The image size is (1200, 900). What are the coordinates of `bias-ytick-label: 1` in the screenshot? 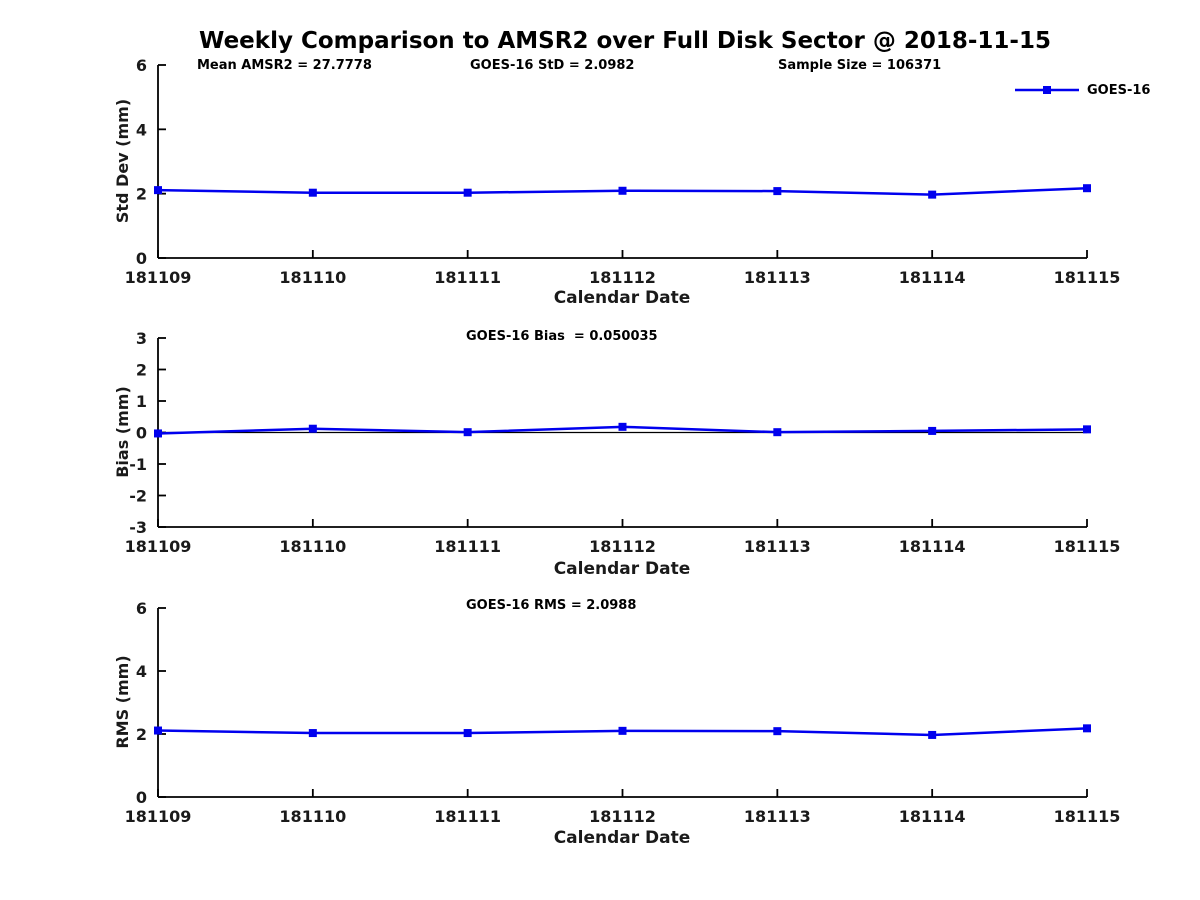 It's located at (141, 401).